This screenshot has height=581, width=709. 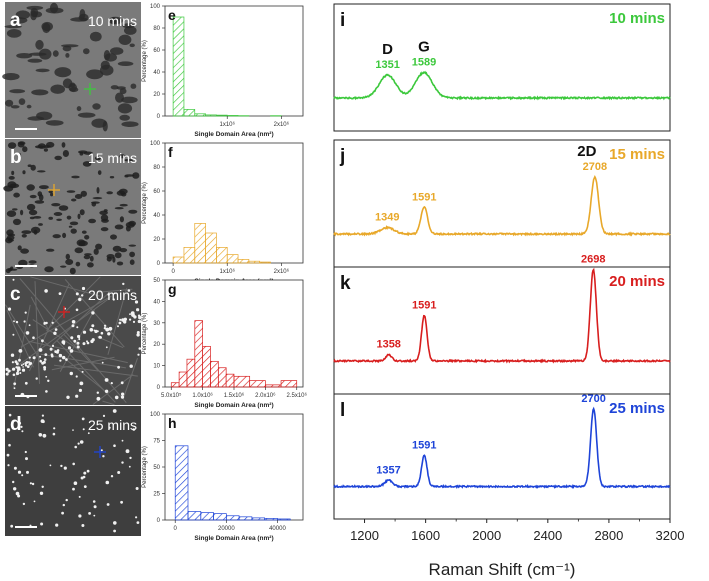 I want to click on x-tick-label: 2800, so click(x=608, y=535).